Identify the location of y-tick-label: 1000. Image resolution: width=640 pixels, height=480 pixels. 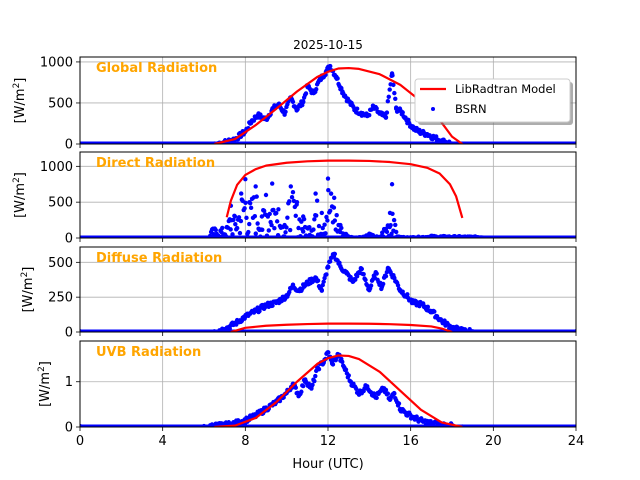
(56, 62).